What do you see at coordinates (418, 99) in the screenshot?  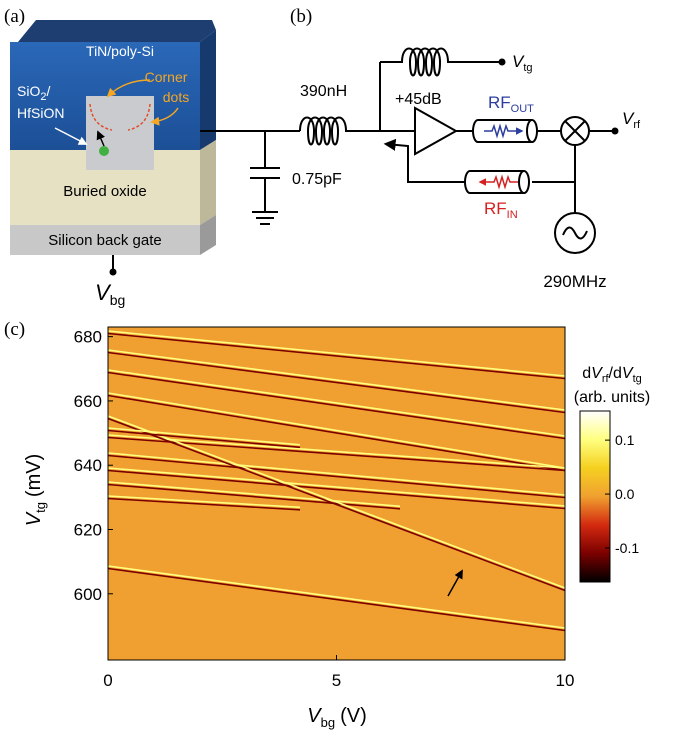 I see `amplifier-label: +45dB` at bounding box center [418, 99].